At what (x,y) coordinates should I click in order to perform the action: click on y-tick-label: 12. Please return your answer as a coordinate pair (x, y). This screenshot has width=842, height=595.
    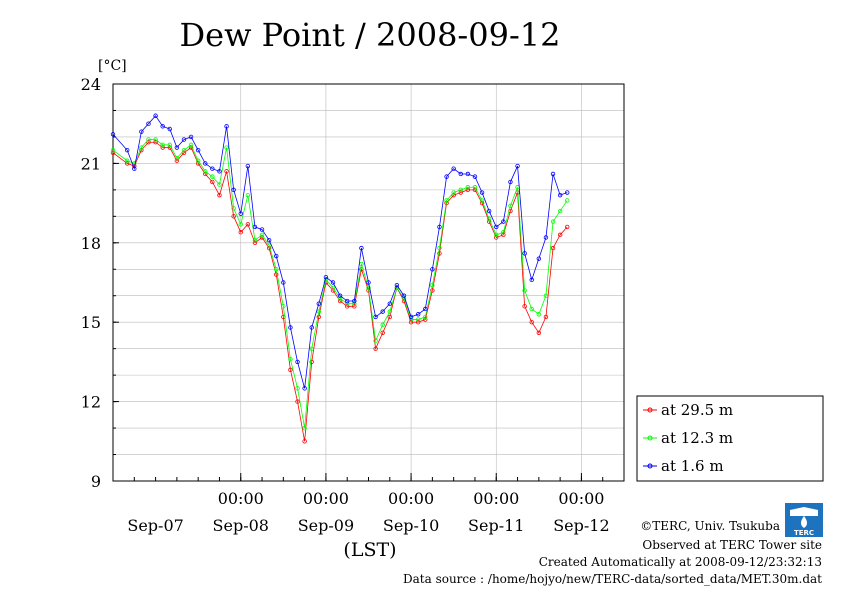
    Looking at the image, I should click on (91, 402).